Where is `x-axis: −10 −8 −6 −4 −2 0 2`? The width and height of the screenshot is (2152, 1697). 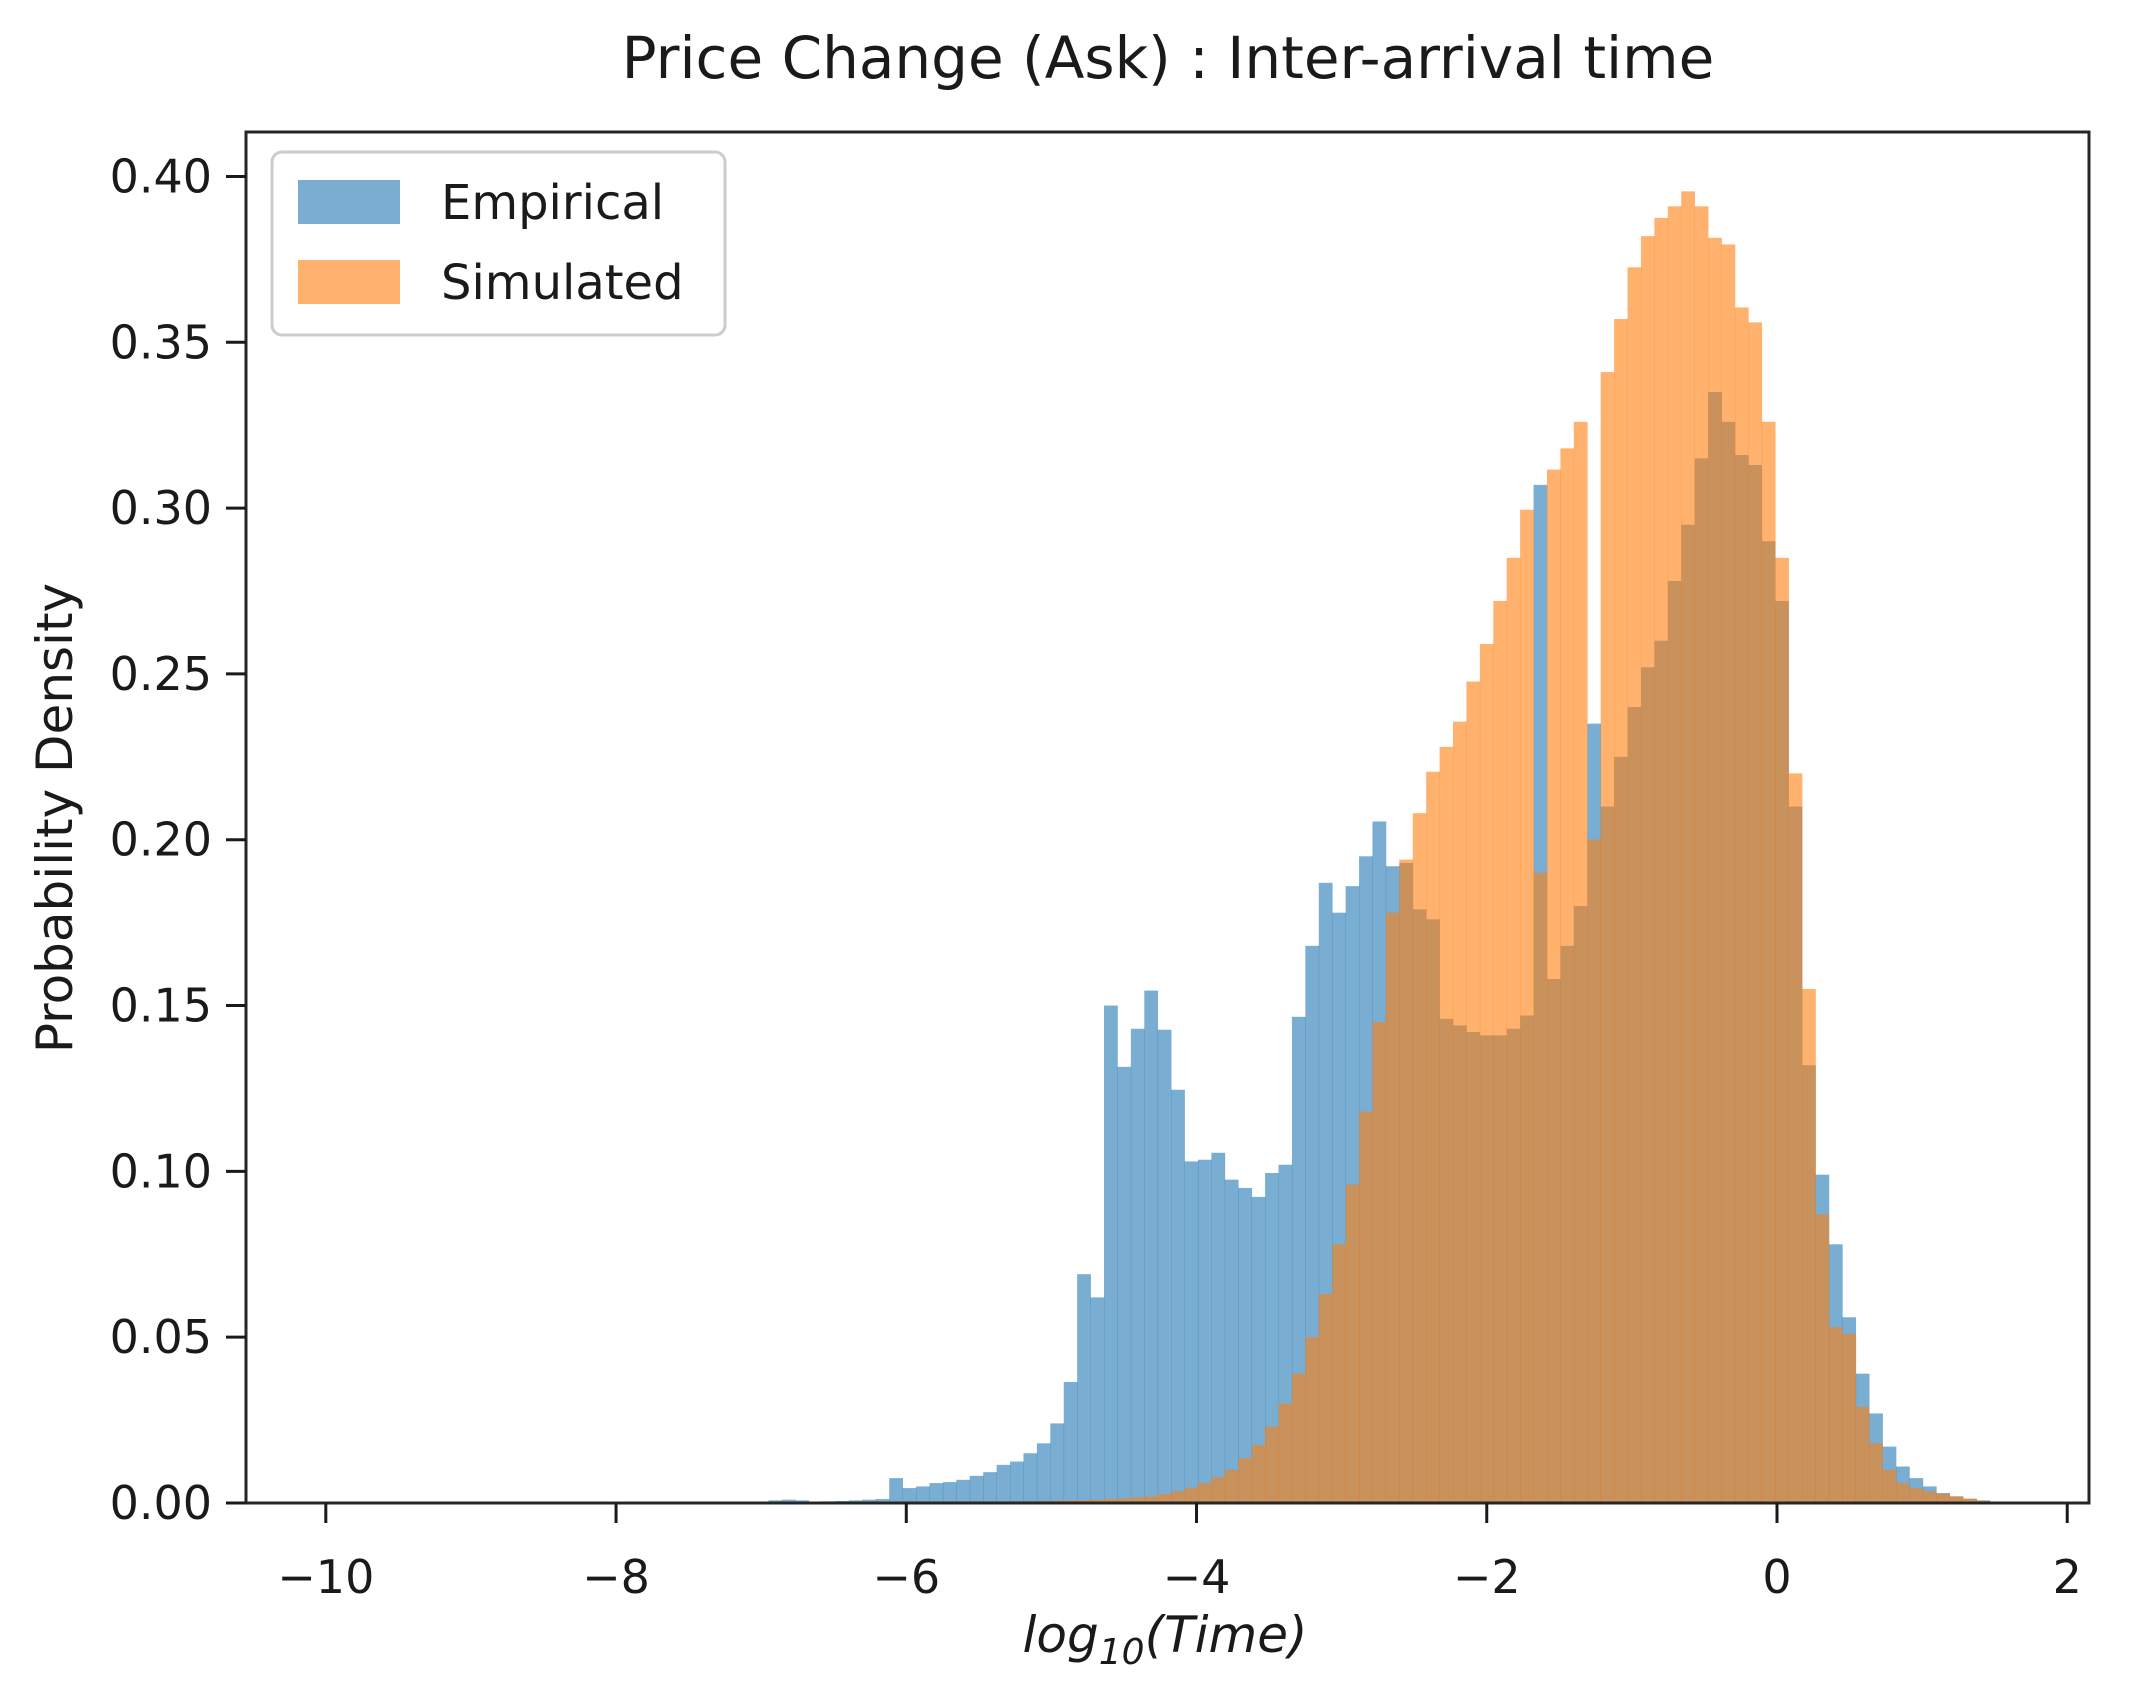 x-axis: −10 −8 −6 −4 −2 0 2 is located at coordinates (1179, 1553).